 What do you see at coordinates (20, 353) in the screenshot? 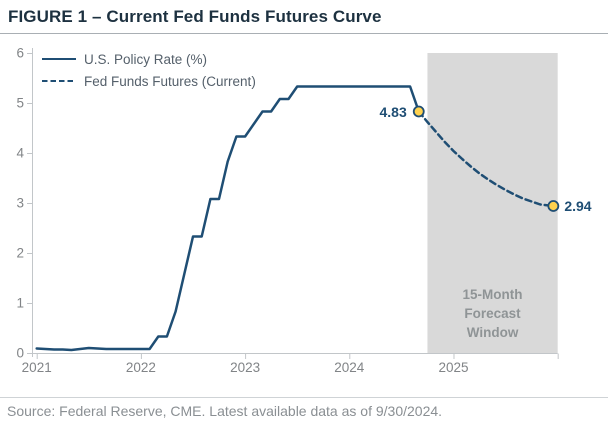
I see `y-tick-label: 0` at bounding box center [20, 353].